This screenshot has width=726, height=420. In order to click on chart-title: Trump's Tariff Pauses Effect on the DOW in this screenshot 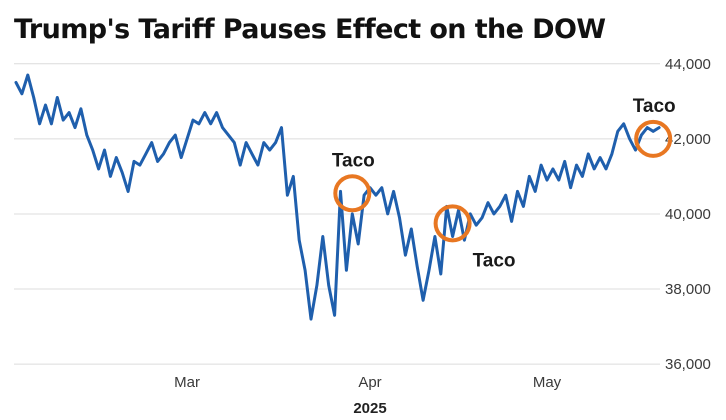, I will do `click(310, 29)`.